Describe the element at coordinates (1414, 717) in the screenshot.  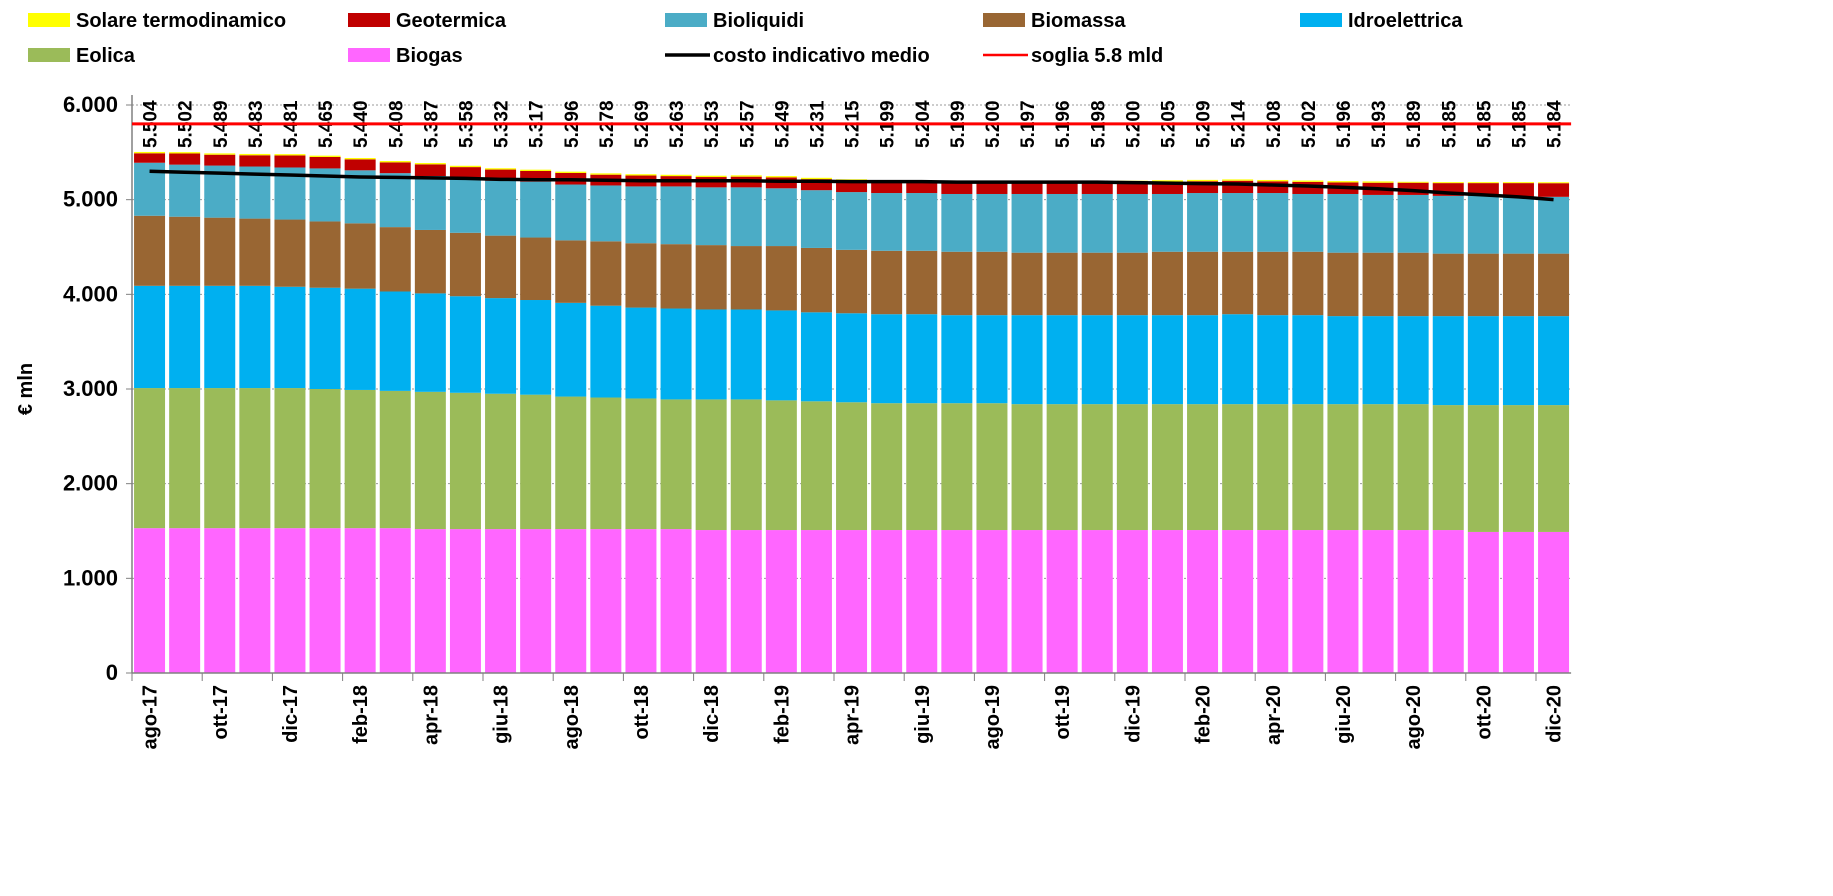
I see `x-tick-label: ago-20` at that location.